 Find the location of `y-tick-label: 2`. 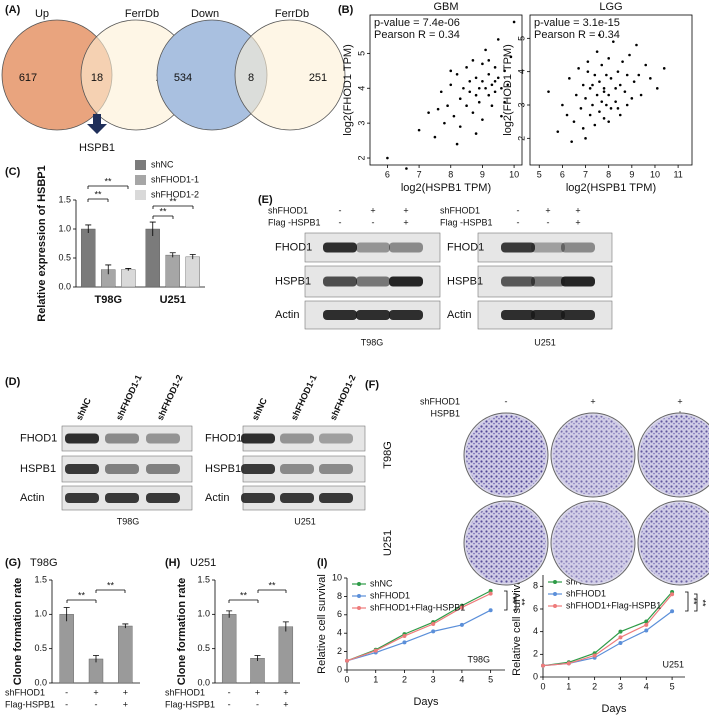

y-tick-label: 2 is located at coordinates (535, 654).